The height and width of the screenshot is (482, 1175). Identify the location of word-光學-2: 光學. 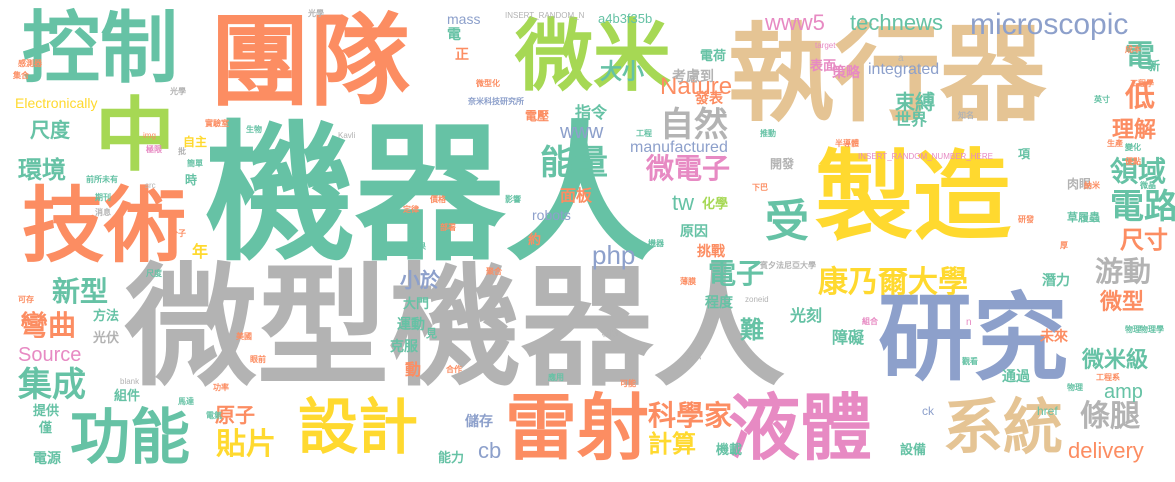
(178, 91).